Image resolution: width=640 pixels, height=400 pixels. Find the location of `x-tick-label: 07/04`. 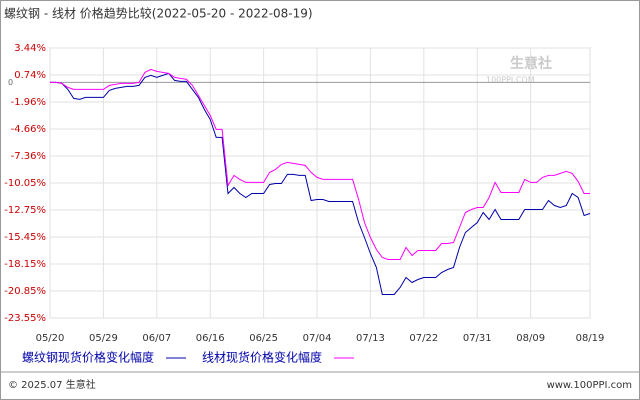

x-tick-label: 07/04 is located at coordinates (317, 338).